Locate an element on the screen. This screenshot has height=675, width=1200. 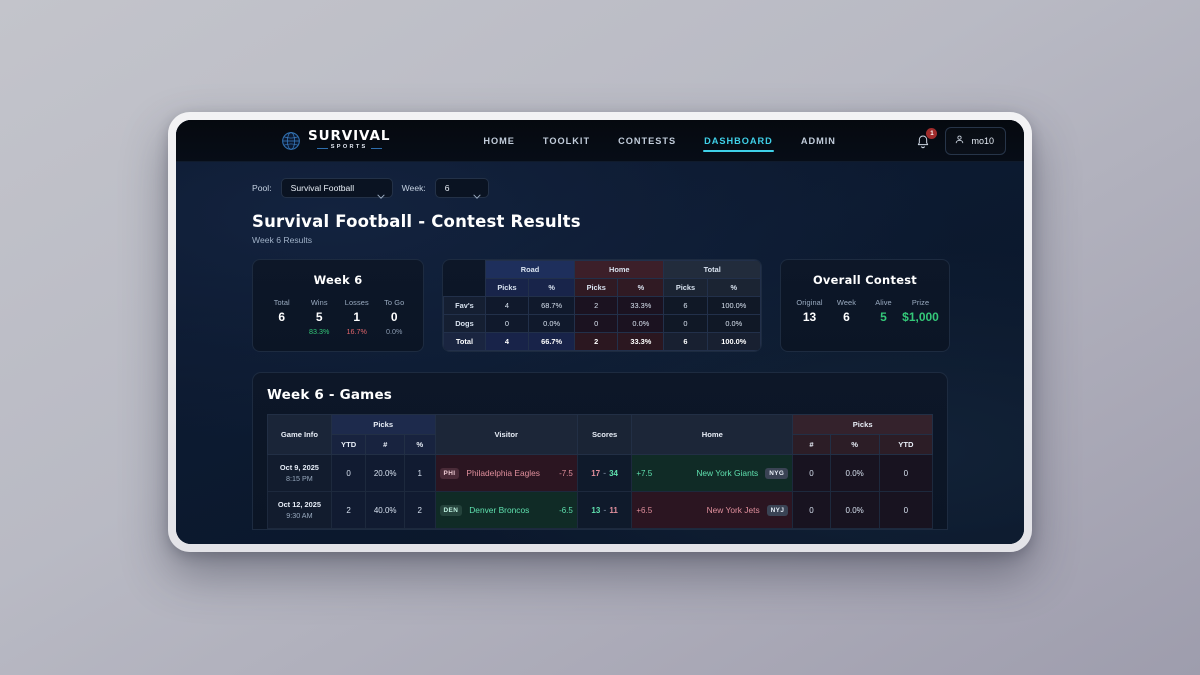
matrix-dogs-home-picks: 0 is located at coordinates (596, 323).